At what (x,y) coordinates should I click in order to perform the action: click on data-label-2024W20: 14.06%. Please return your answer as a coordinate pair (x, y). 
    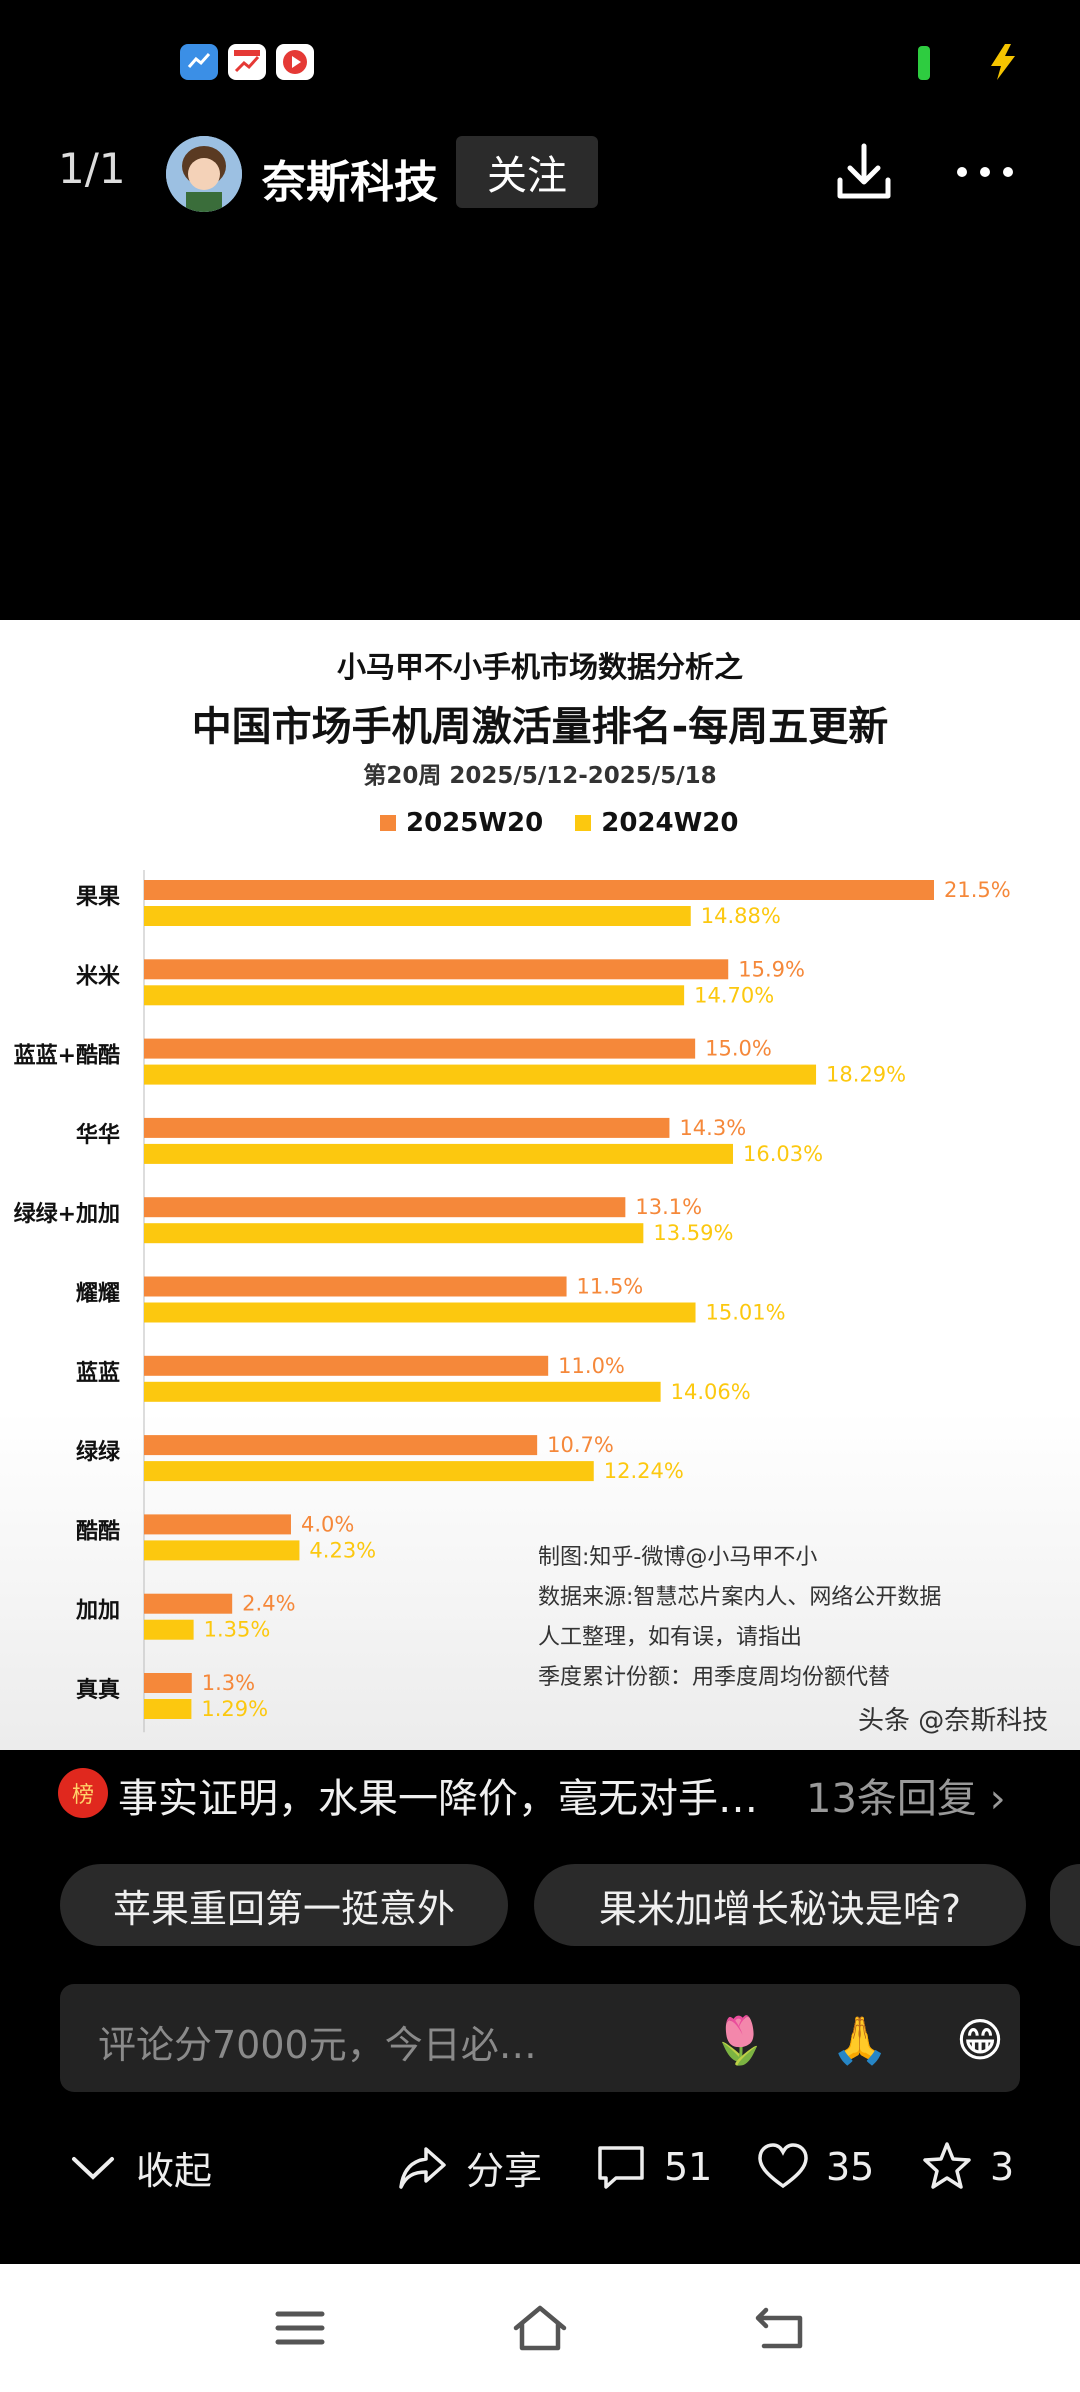
    Looking at the image, I should click on (711, 1392).